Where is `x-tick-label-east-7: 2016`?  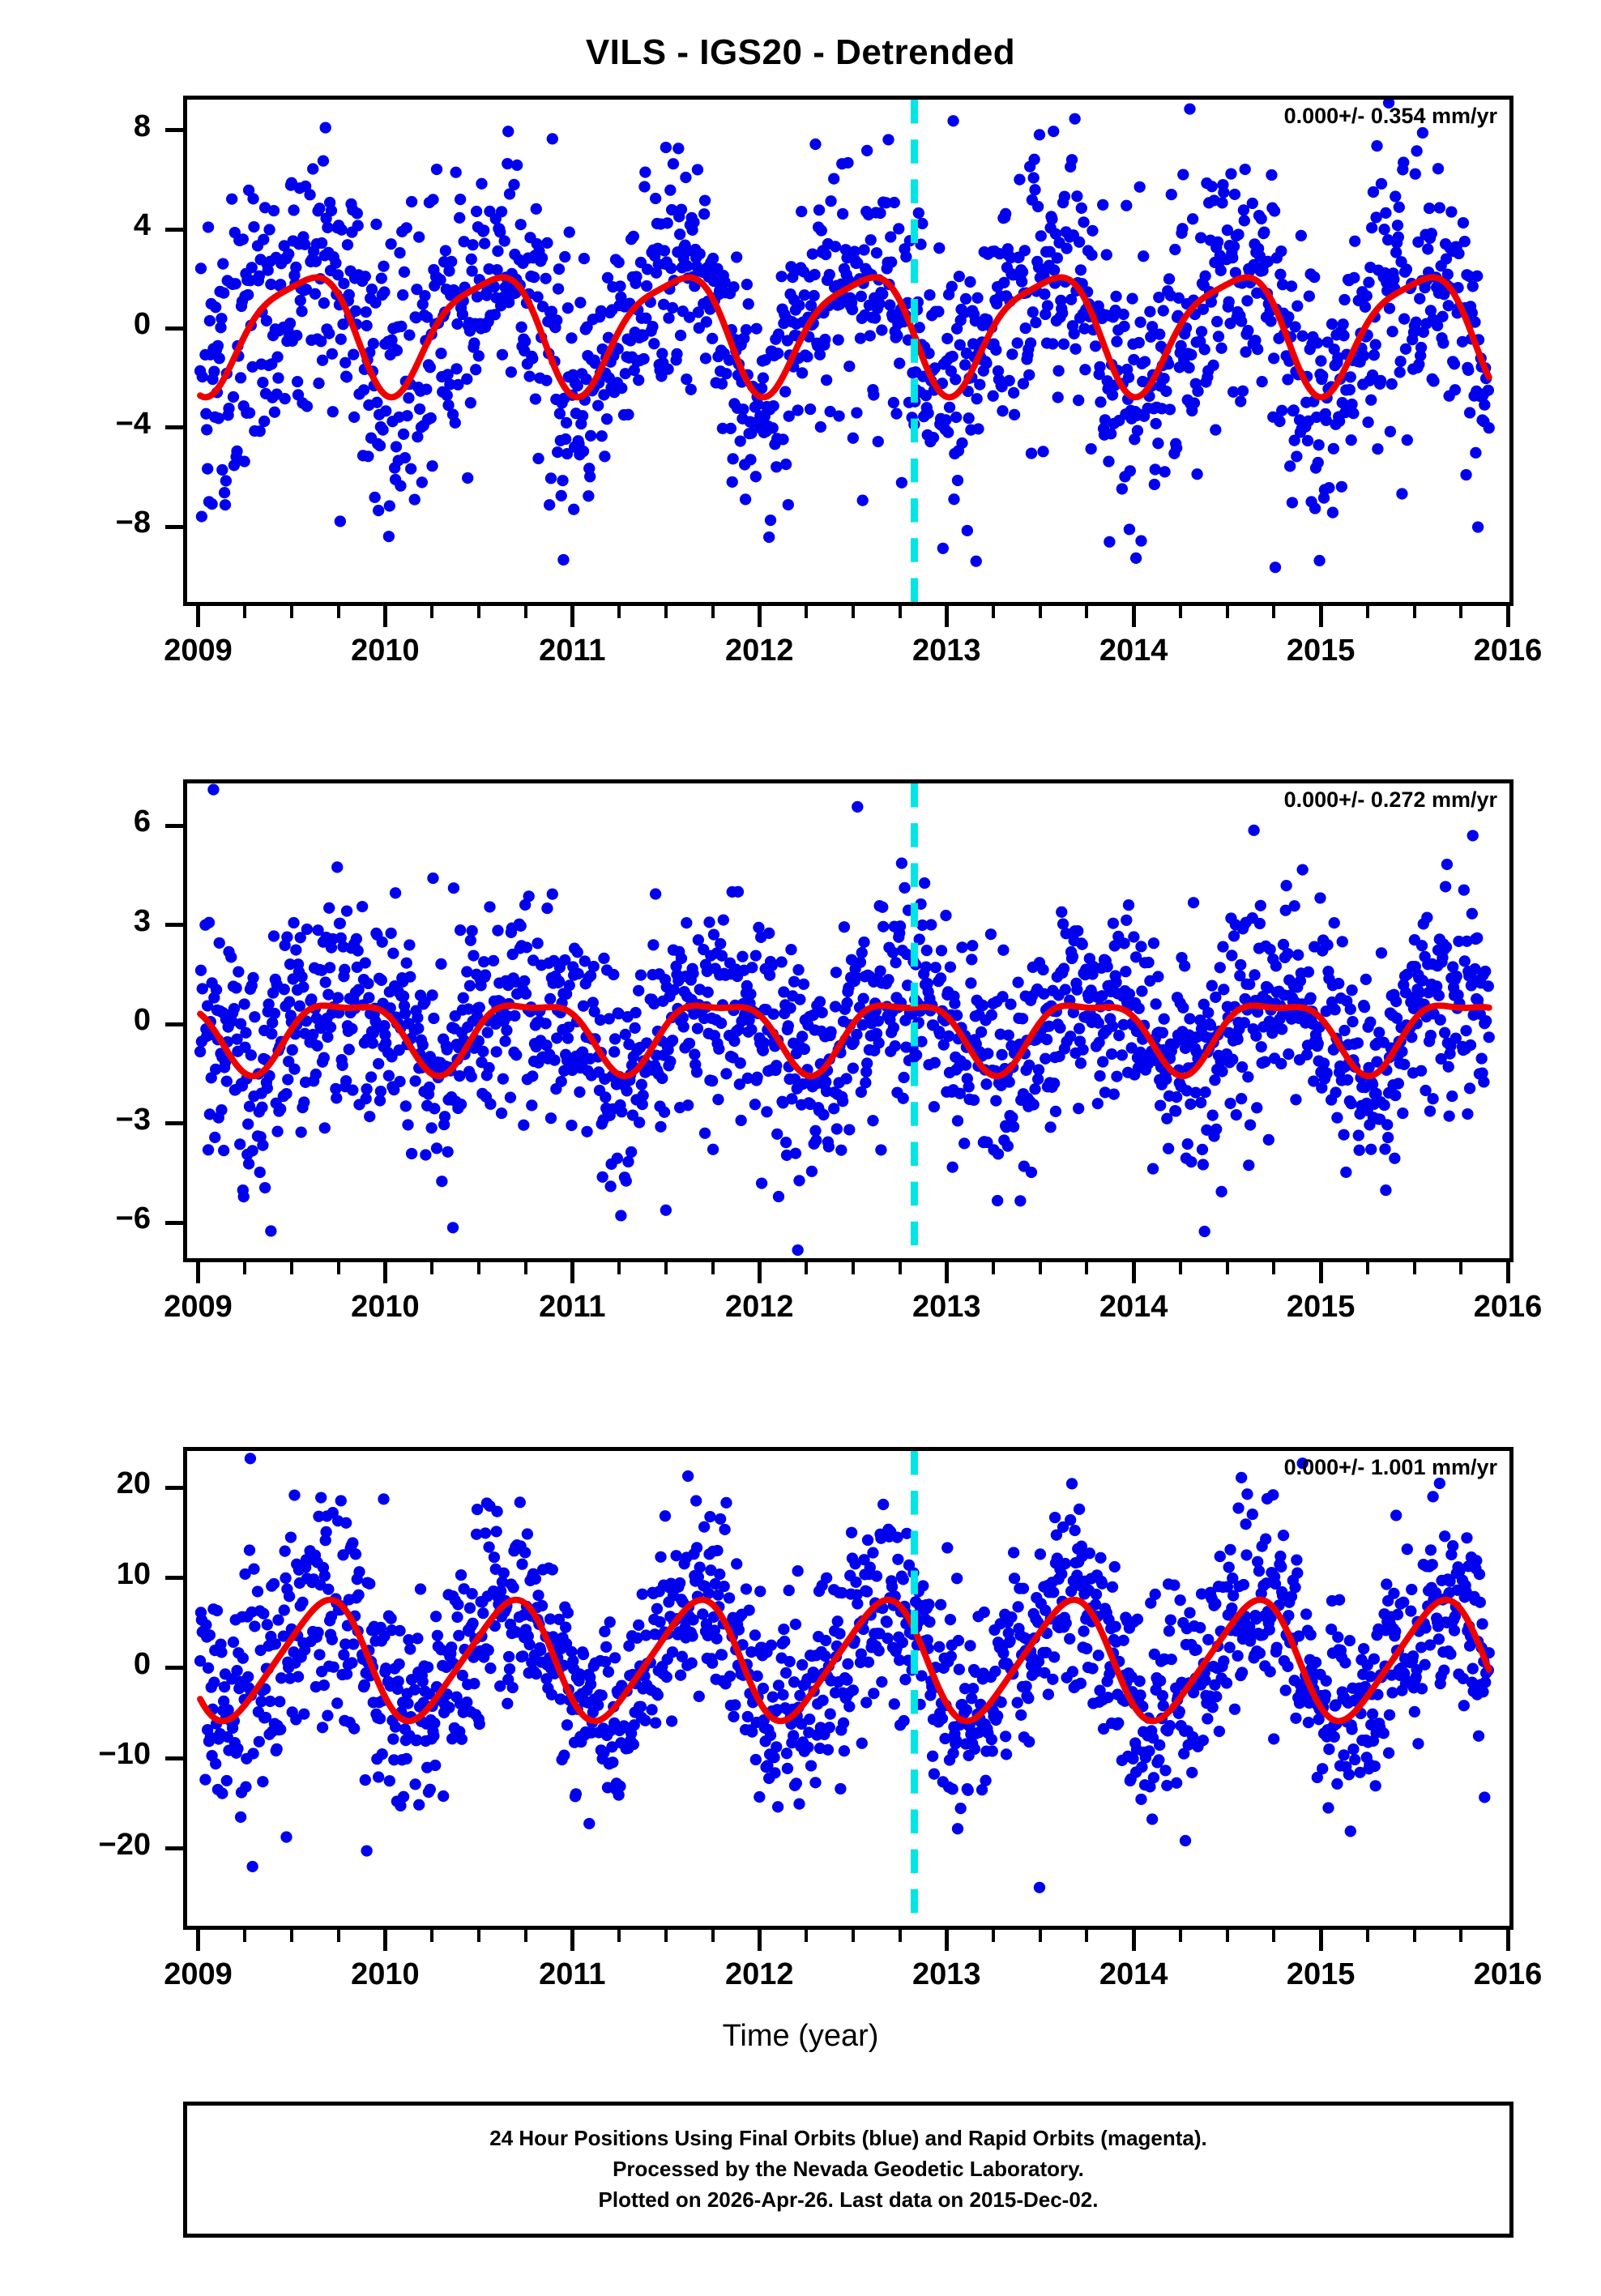 x-tick-label-east-7: 2016 is located at coordinates (1508, 651).